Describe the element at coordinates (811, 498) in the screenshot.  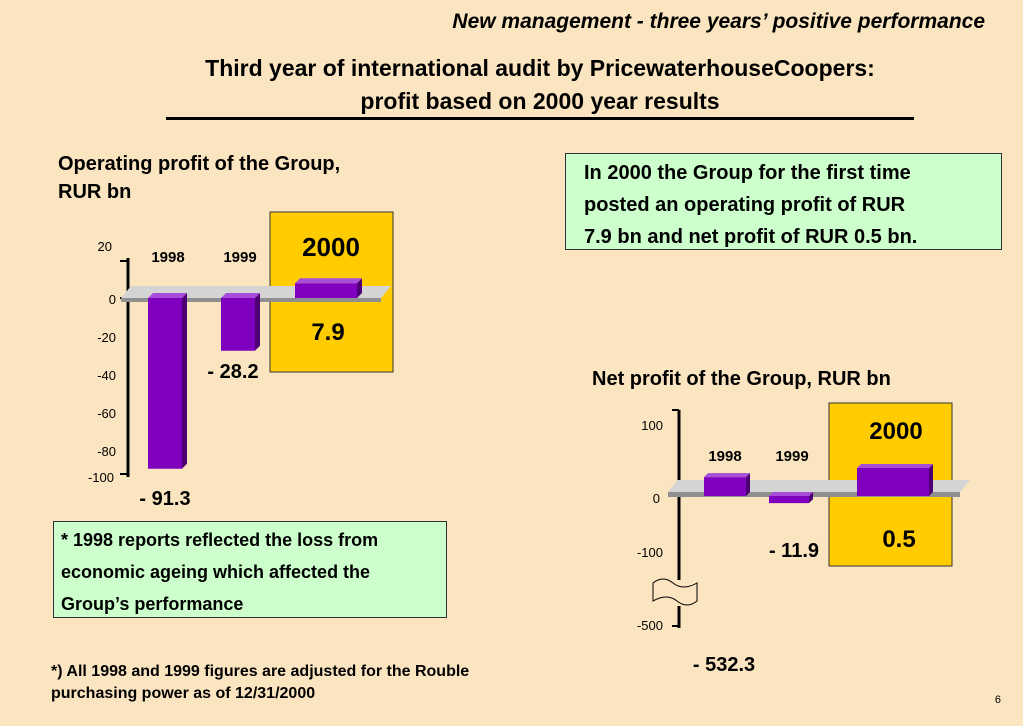
I see `net-bar-1999-side` at that location.